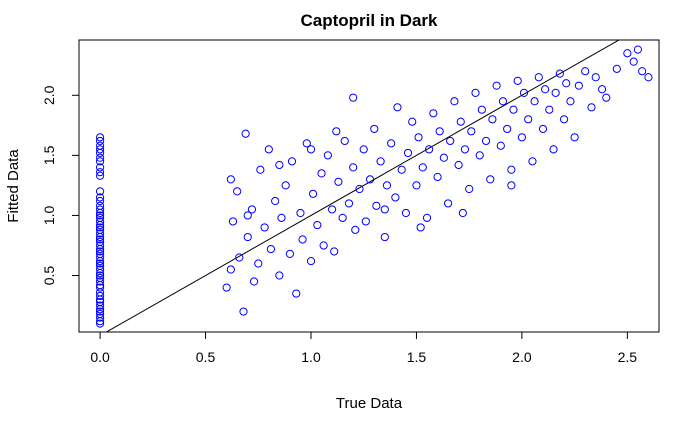 The image size is (700, 432). What do you see at coordinates (60, 185) in the screenshot?
I see `y-axis: 0.5 1.0 1.5 2.0` at bounding box center [60, 185].